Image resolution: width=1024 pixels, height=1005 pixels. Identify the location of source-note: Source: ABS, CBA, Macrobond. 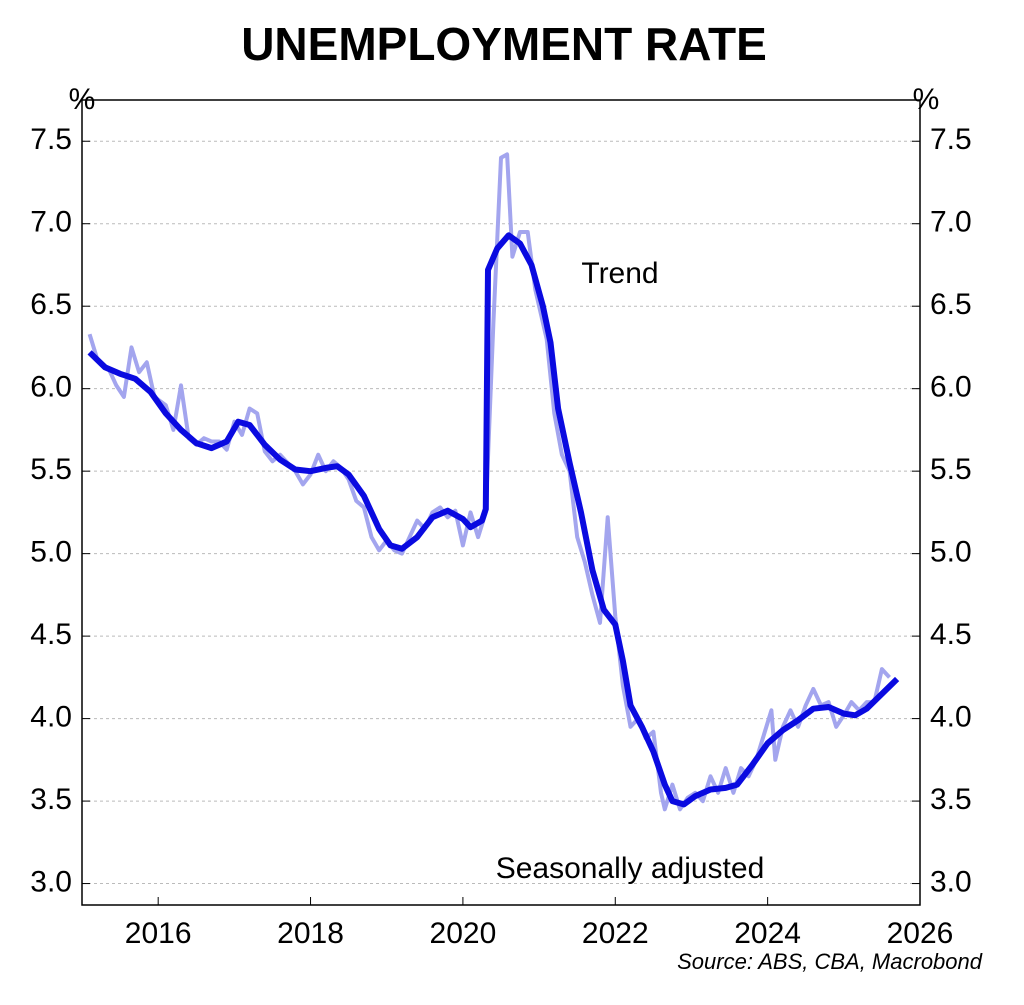
(830, 961).